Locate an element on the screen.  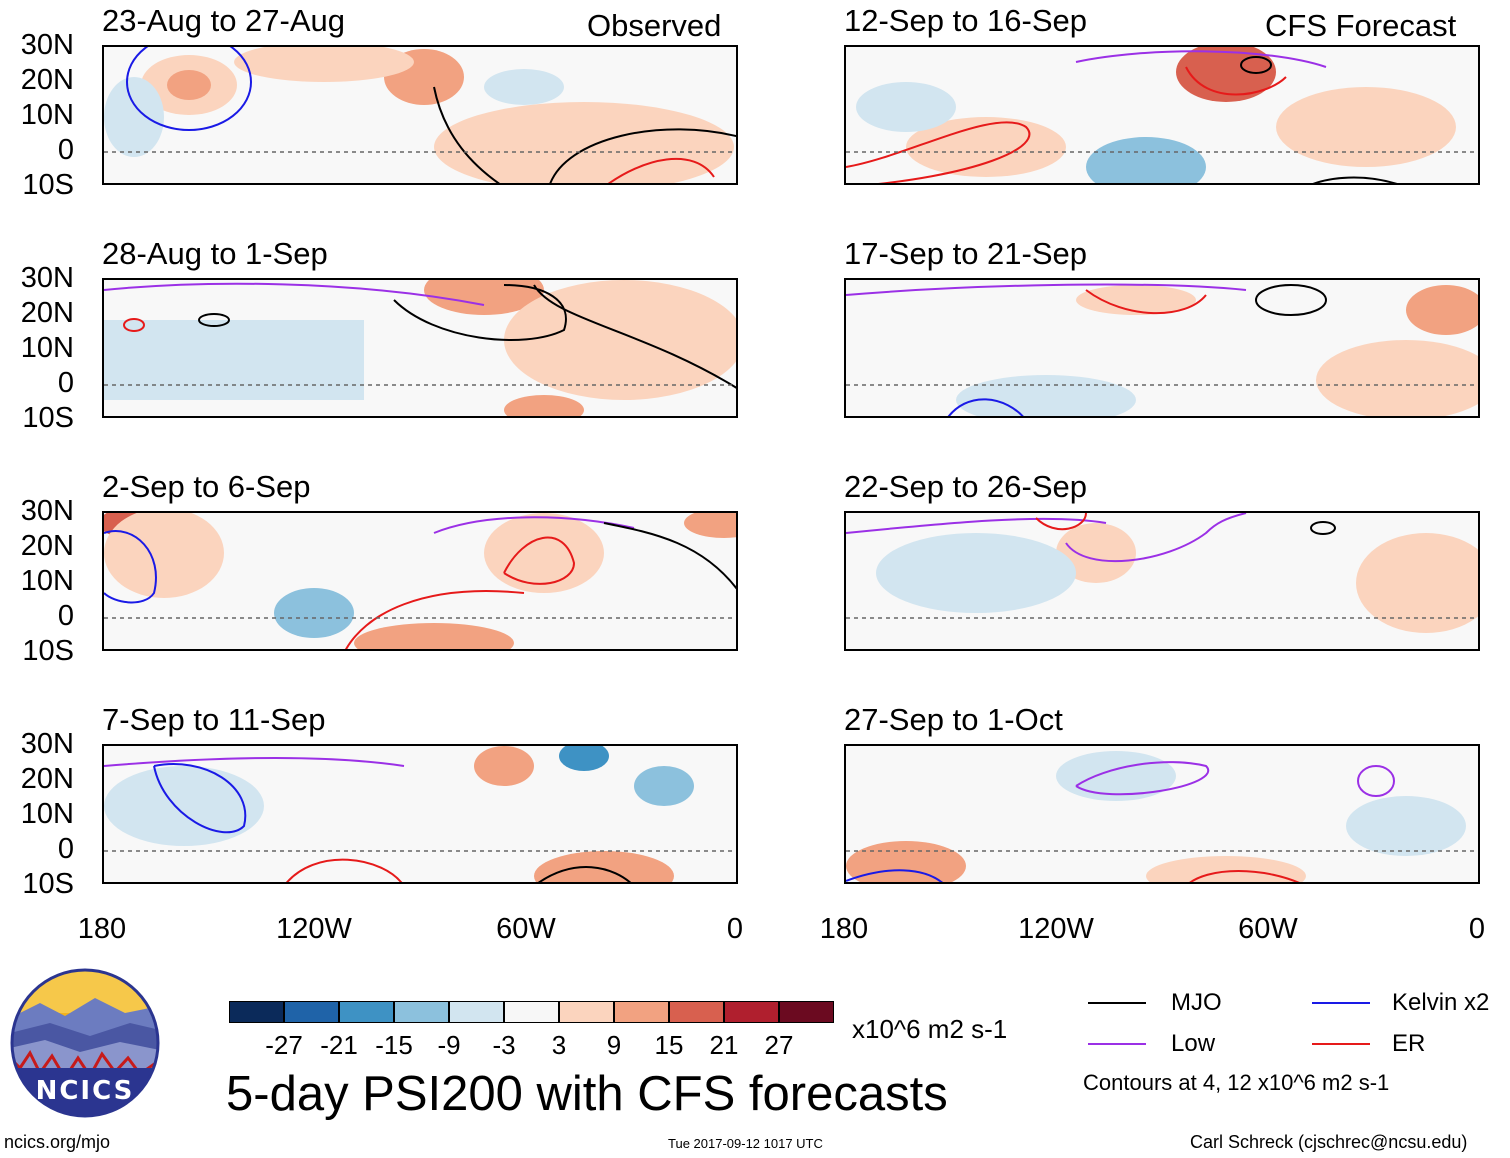
forecast-label: CFS Forecast is located at coordinates (1361, 25).